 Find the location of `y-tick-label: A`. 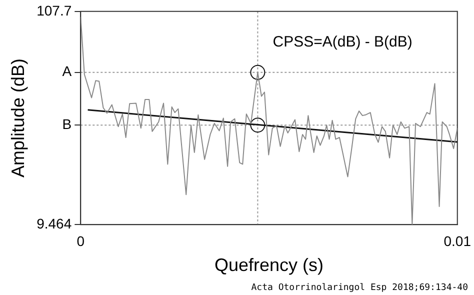

y-tick-label: A is located at coordinates (67, 71).